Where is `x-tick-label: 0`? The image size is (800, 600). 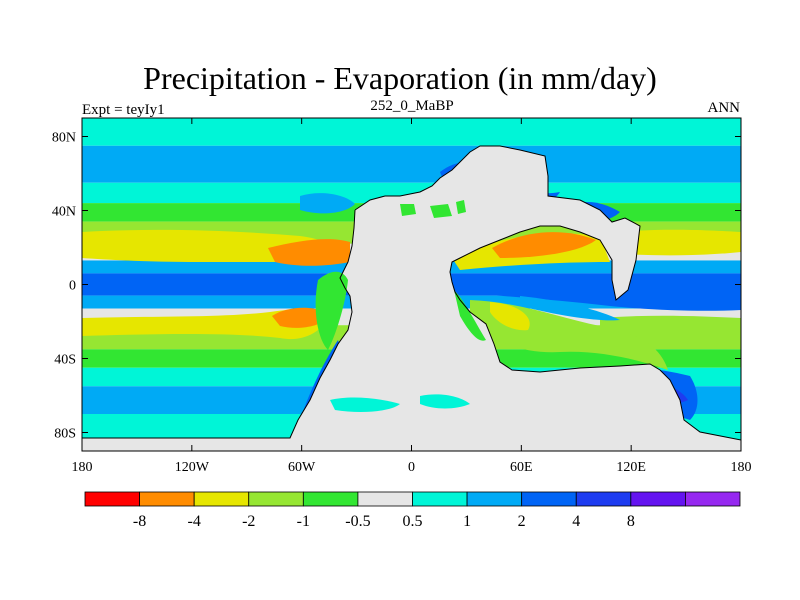 x-tick-label: 0 is located at coordinates (411, 467).